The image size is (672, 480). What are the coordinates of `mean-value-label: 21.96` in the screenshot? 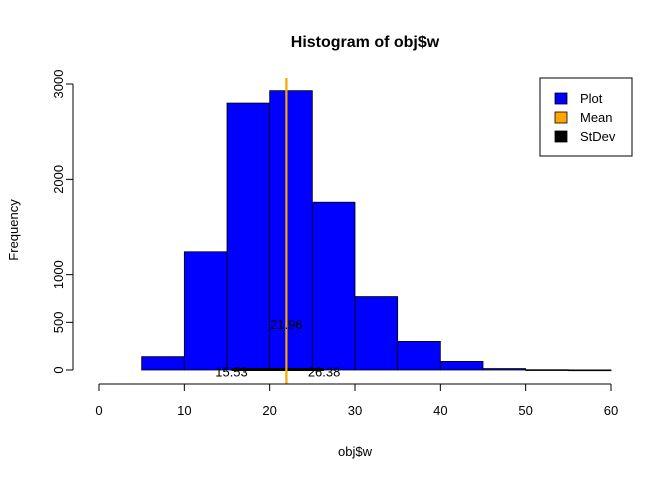 It's located at (286, 324).